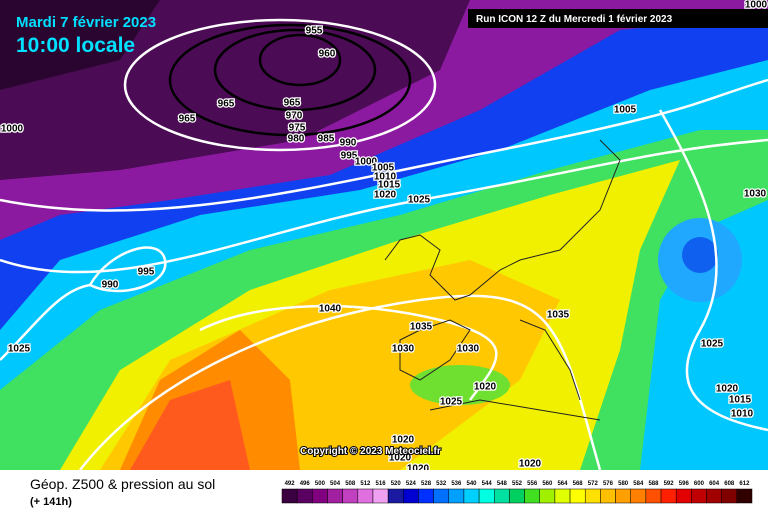 The image size is (768, 512). I want to click on scale-label: 552, so click(517, 484).